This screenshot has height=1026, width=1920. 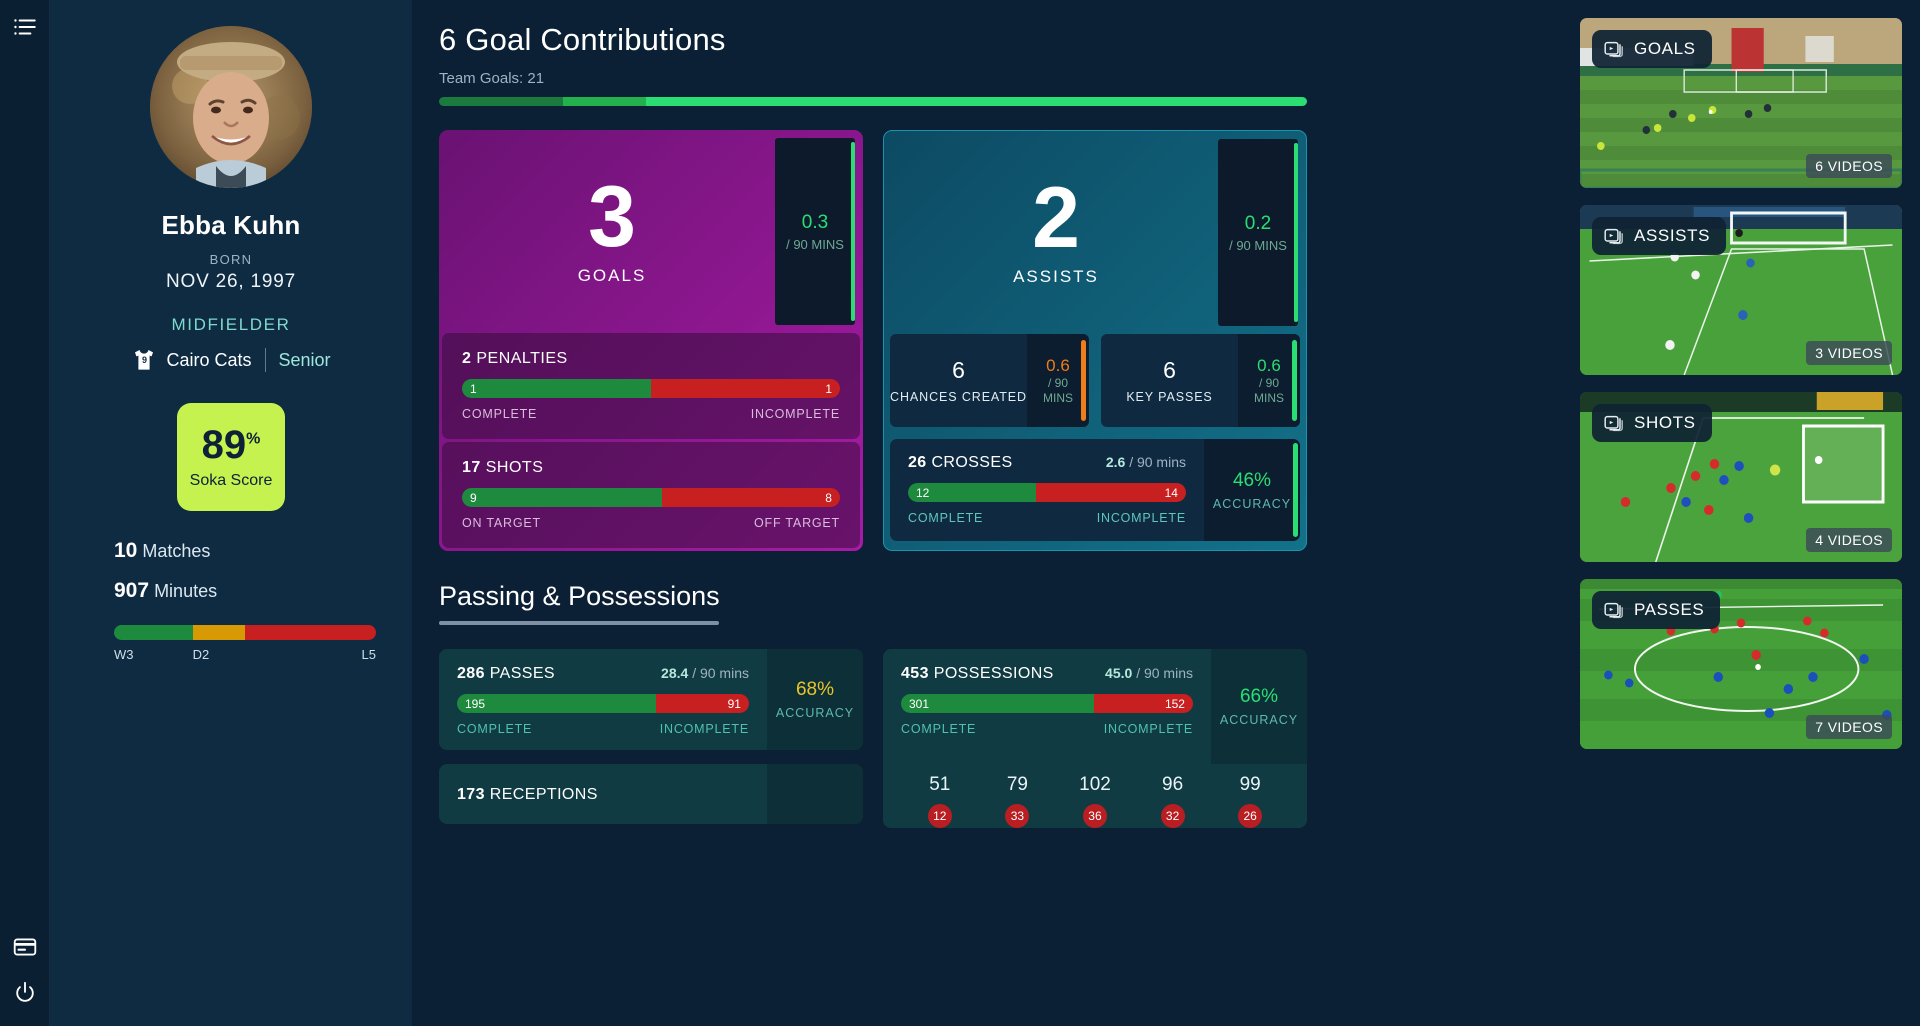 I want to click on minutes-value: 907, so click(x=132, y=590).